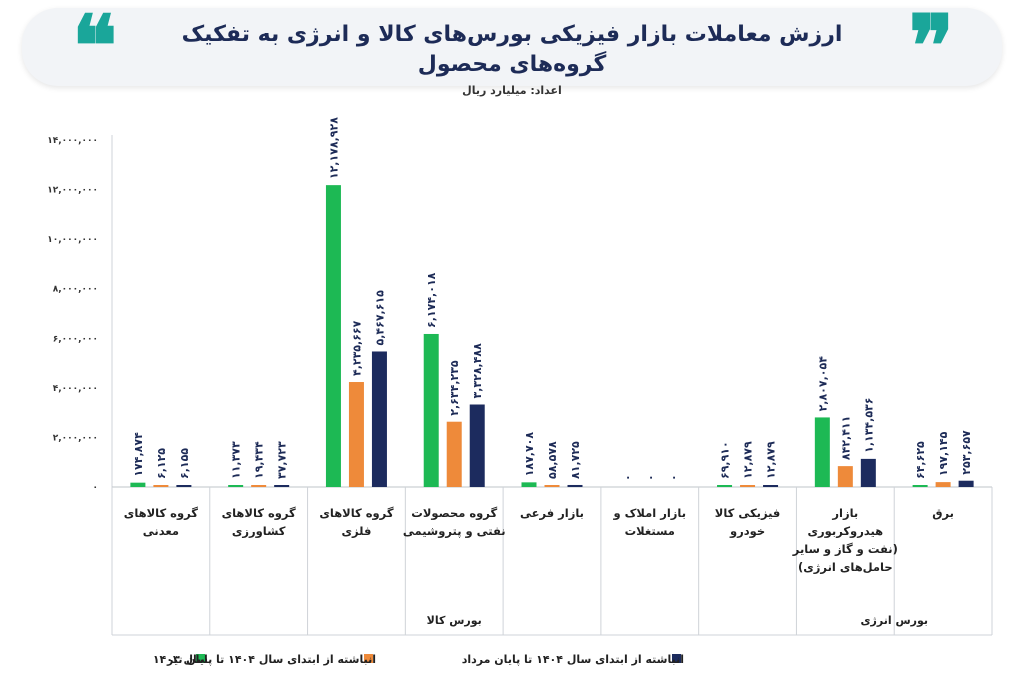 The width and height of the screenshot is (1024, 683). Describe the element at coordinates (844, 513) in the screenshot. I see `category-label: بازار` at that location.